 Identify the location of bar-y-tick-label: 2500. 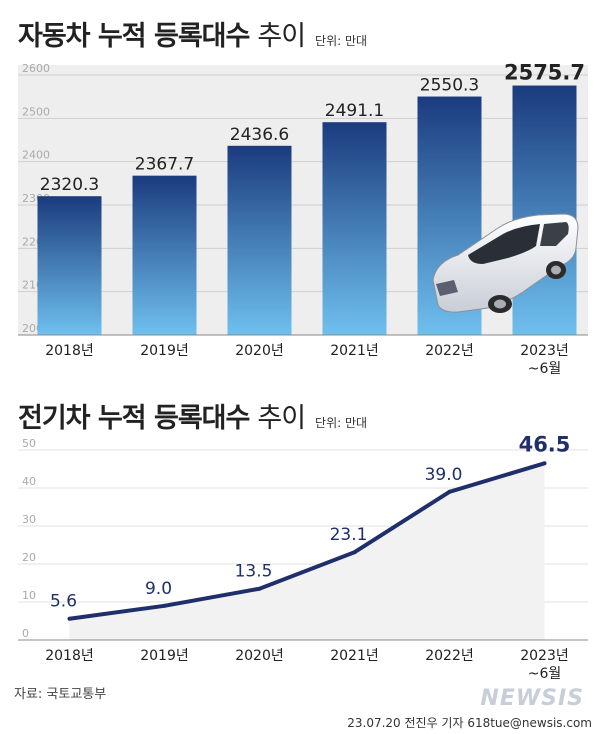
(36, 111).